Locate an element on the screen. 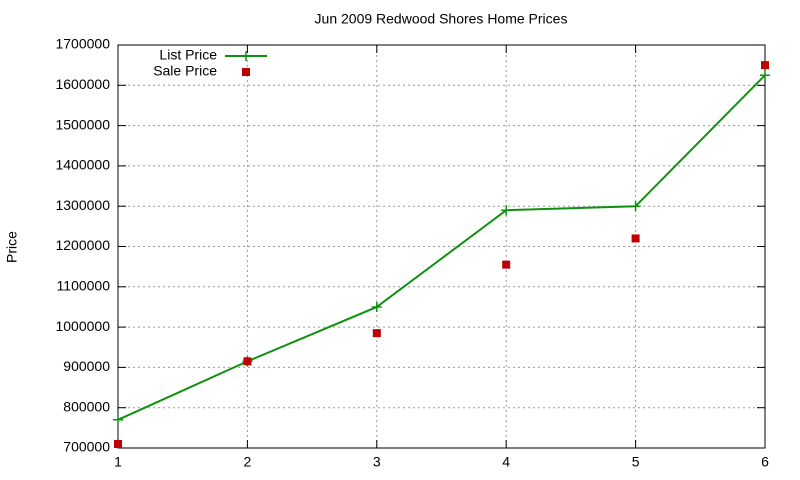 The width and height of the screenshot is (800, 480). y-tick-label: 1100000 is located at coordinates (84, 286).